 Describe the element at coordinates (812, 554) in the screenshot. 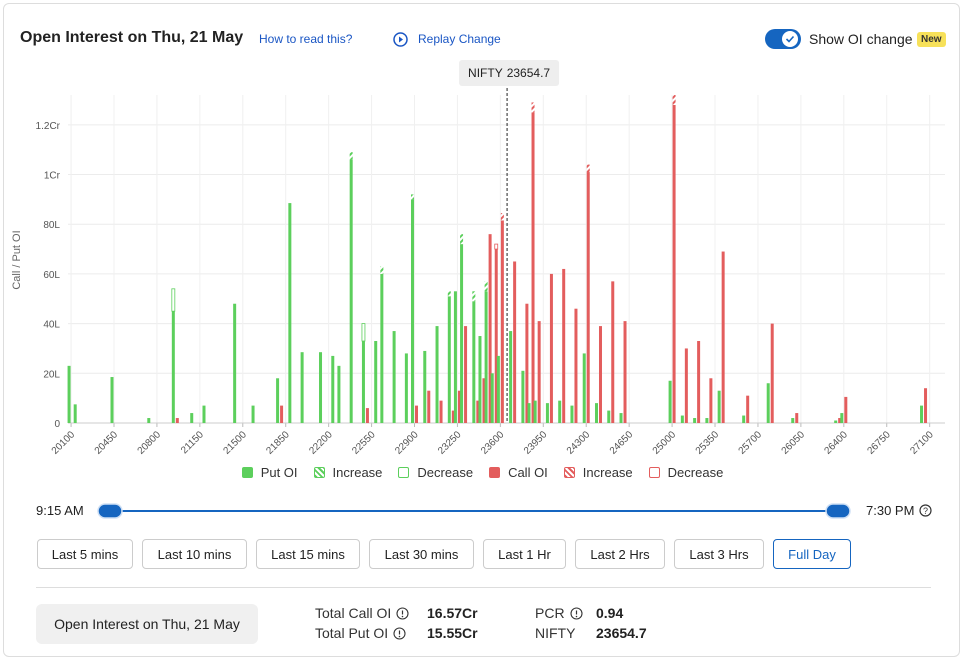

I see `range-button: Full Day` at that location.